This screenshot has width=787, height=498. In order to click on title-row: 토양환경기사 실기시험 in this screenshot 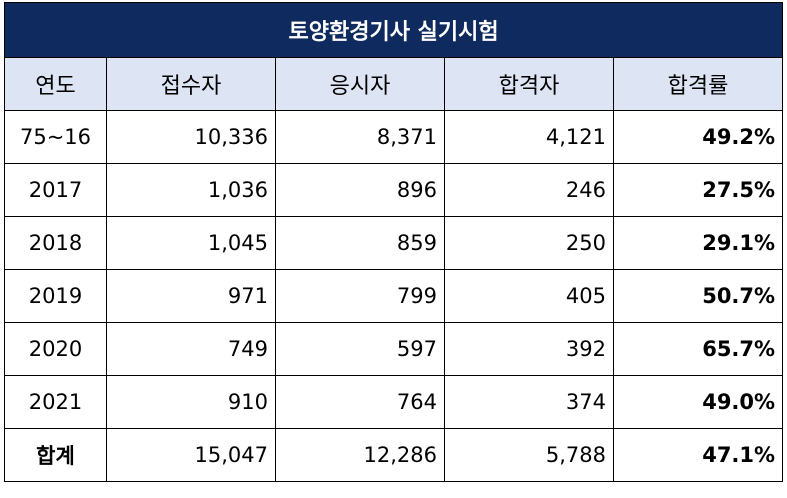, I will do `click(393, 30)`.